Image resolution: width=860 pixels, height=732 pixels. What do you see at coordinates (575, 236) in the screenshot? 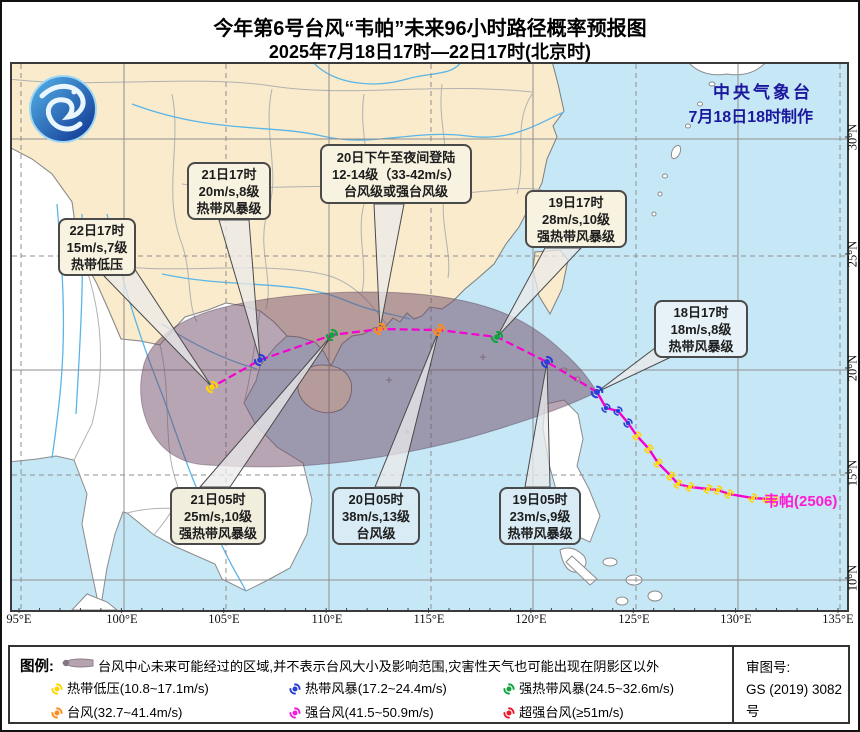
I see `callout-line: 强热带风暴级` at bounding box center [575, 236].